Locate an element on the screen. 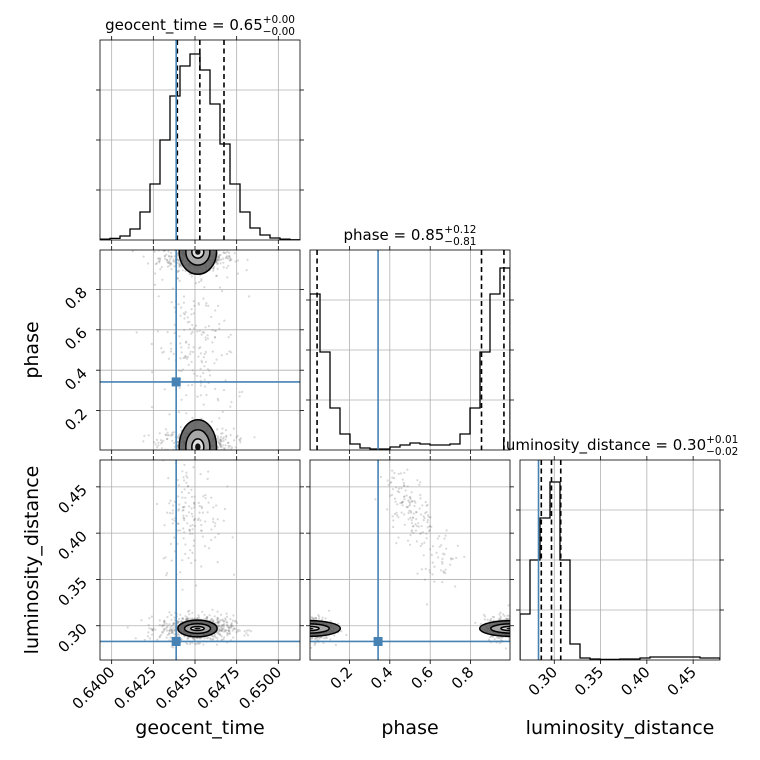  x-tick-label: 0.40 is located at coordinates (635, 681).